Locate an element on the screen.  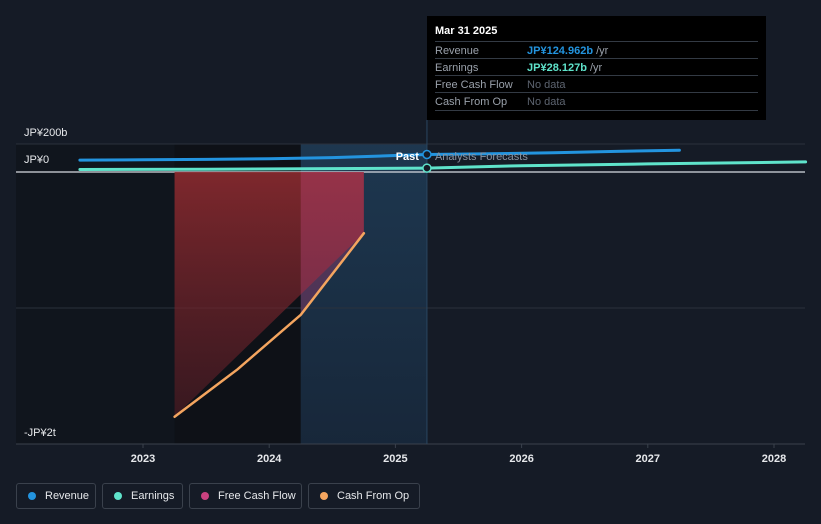
tooltip-row-revenue: Revenue JP¥124.962b/yr is located at coordinates (596, 50).